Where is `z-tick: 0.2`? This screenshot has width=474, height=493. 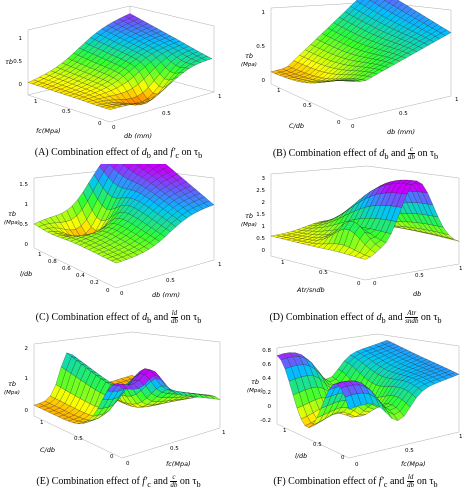
z-tick: 0.2 is located at coordinates (266, 393).